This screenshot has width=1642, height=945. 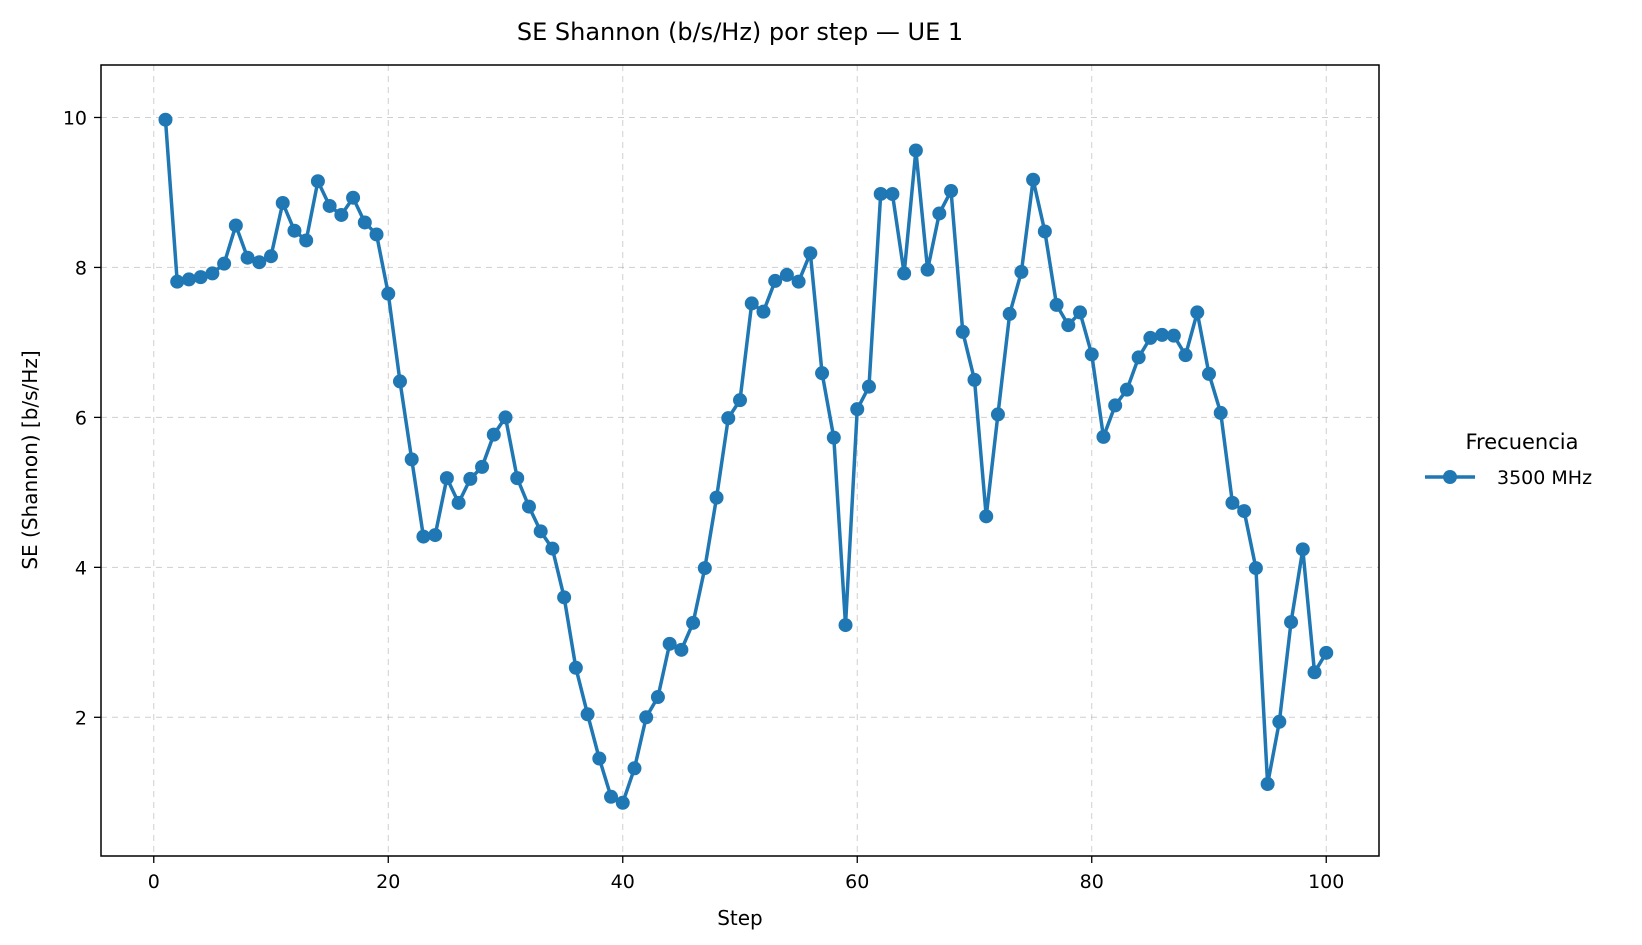 I want to click on y-tick-label: 10, so click(x=75, y=118).